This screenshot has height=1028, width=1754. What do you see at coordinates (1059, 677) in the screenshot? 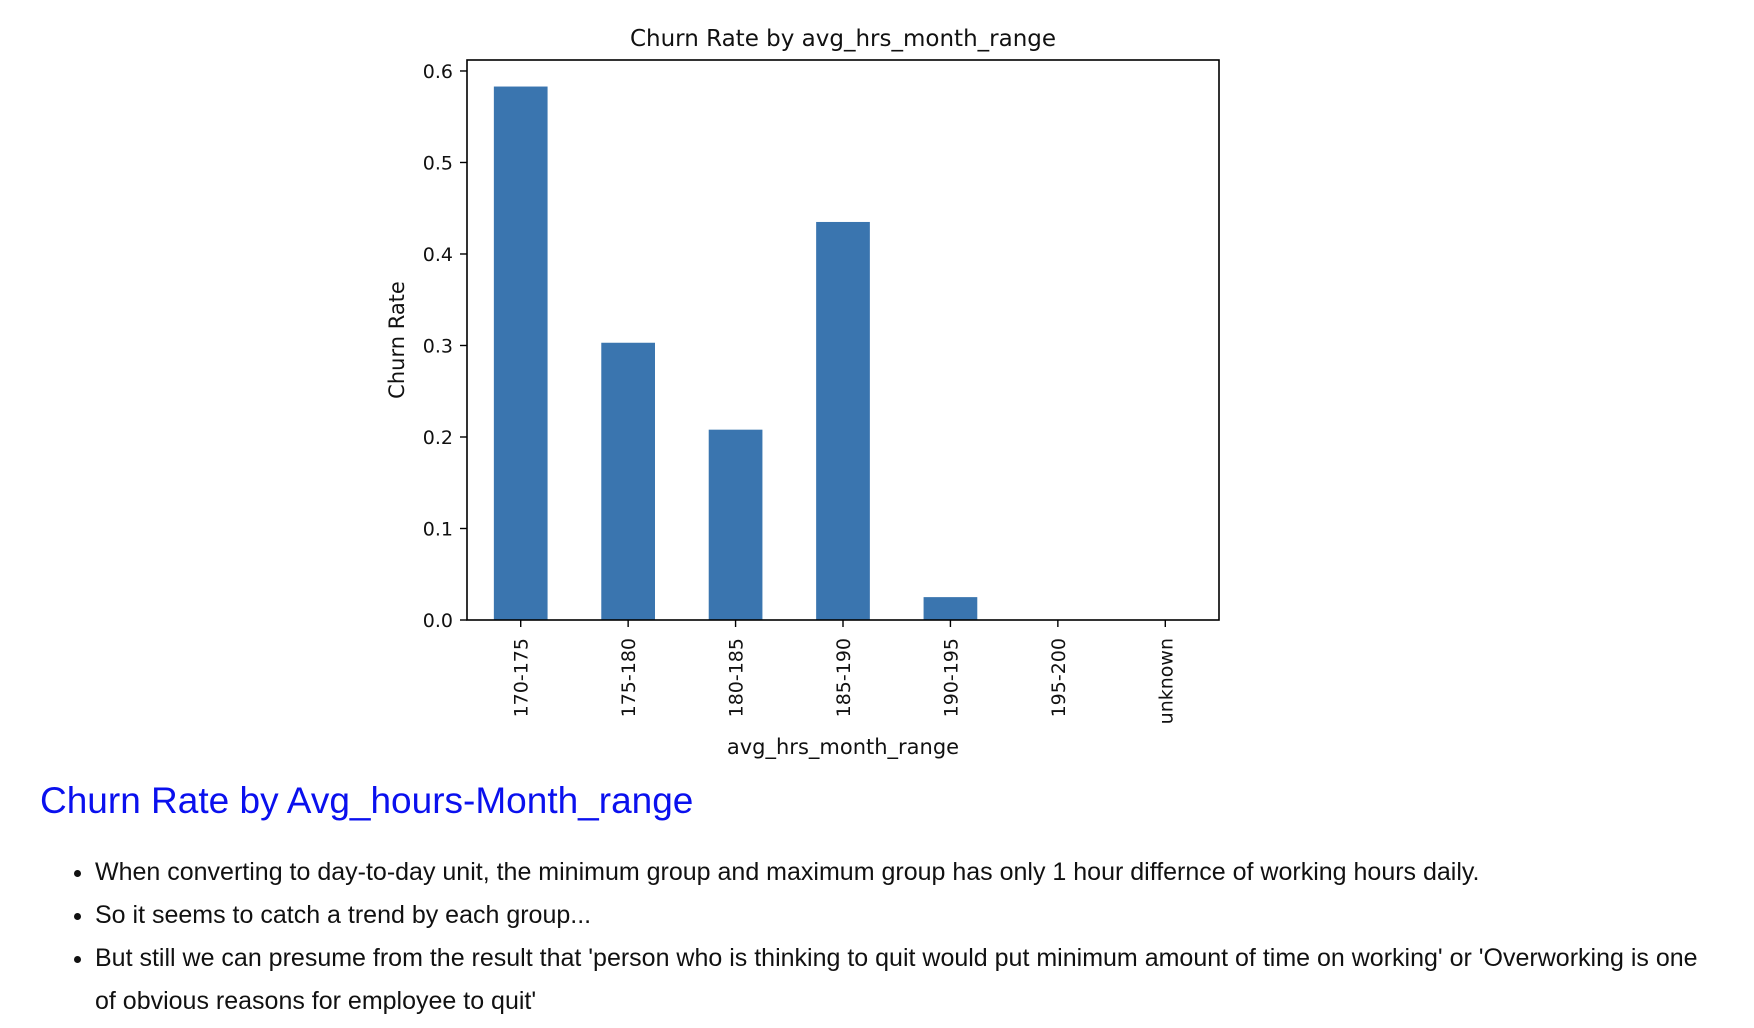
I see `x-tick-label: 195-200` at bounding box center [1059, 677].